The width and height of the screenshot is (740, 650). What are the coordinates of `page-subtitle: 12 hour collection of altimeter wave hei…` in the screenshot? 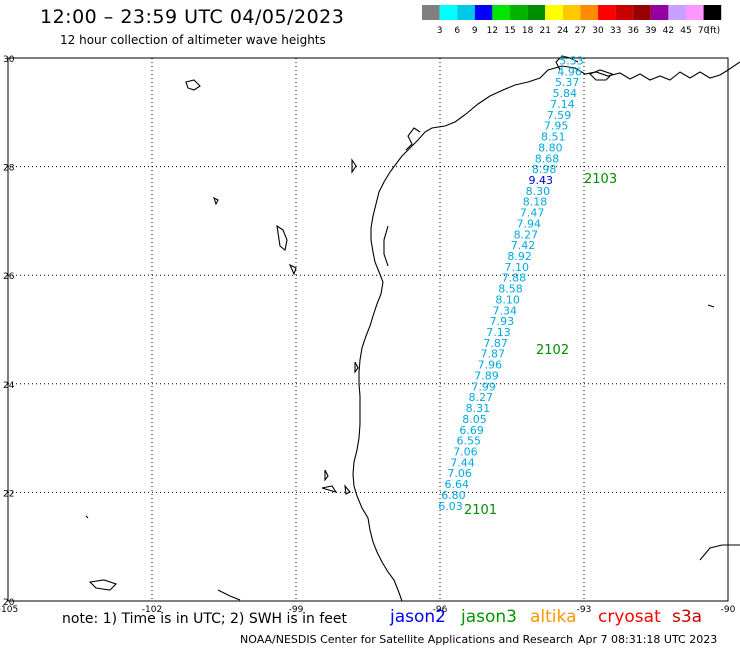 It's located at (193, 40).